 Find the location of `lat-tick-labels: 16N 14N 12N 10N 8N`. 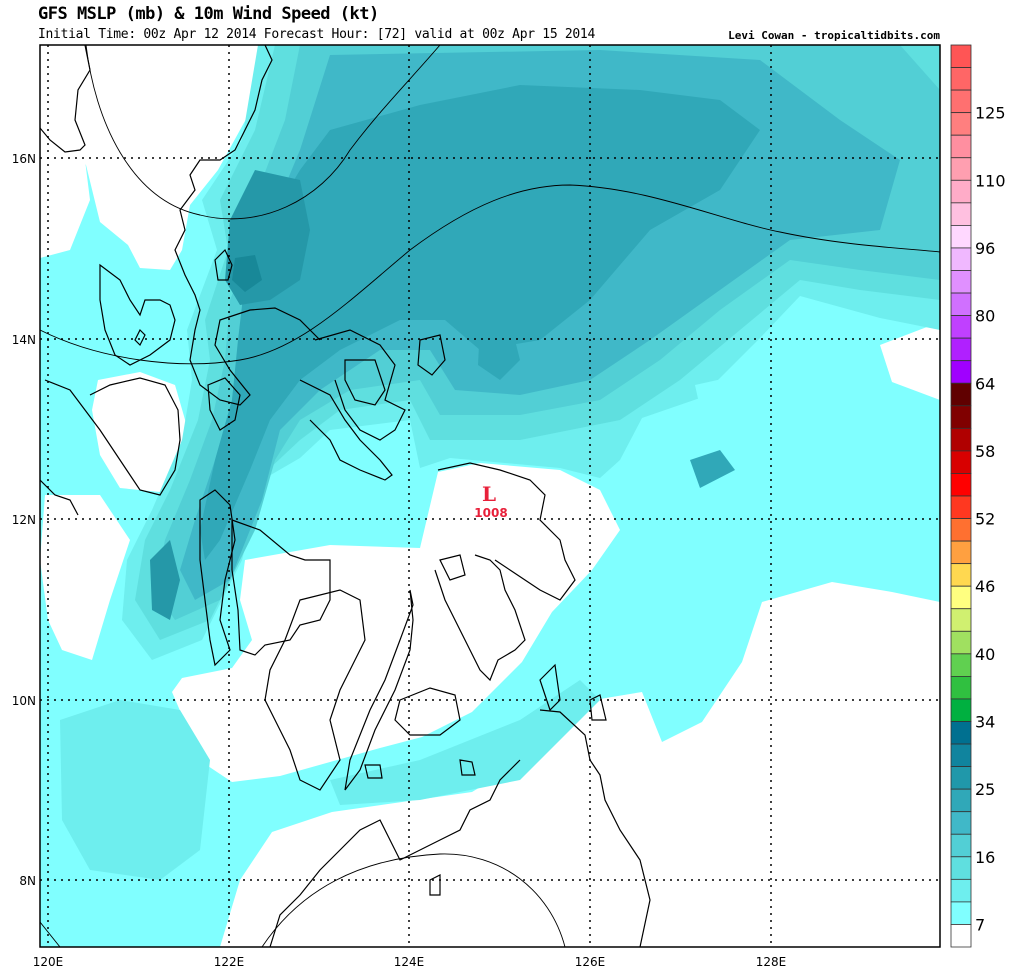

lat-tick-labels: 16N 14N 12N 10N 8N is located at coordinates (24, 520).